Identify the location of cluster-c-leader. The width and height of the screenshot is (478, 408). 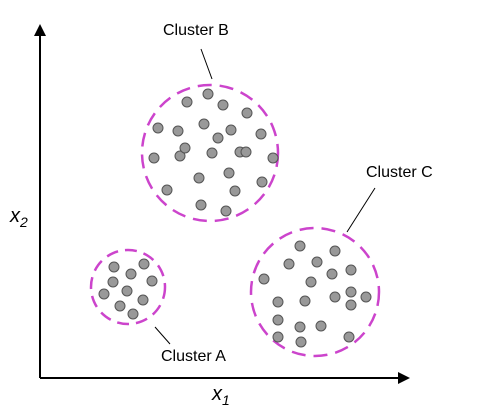
(361, 210).